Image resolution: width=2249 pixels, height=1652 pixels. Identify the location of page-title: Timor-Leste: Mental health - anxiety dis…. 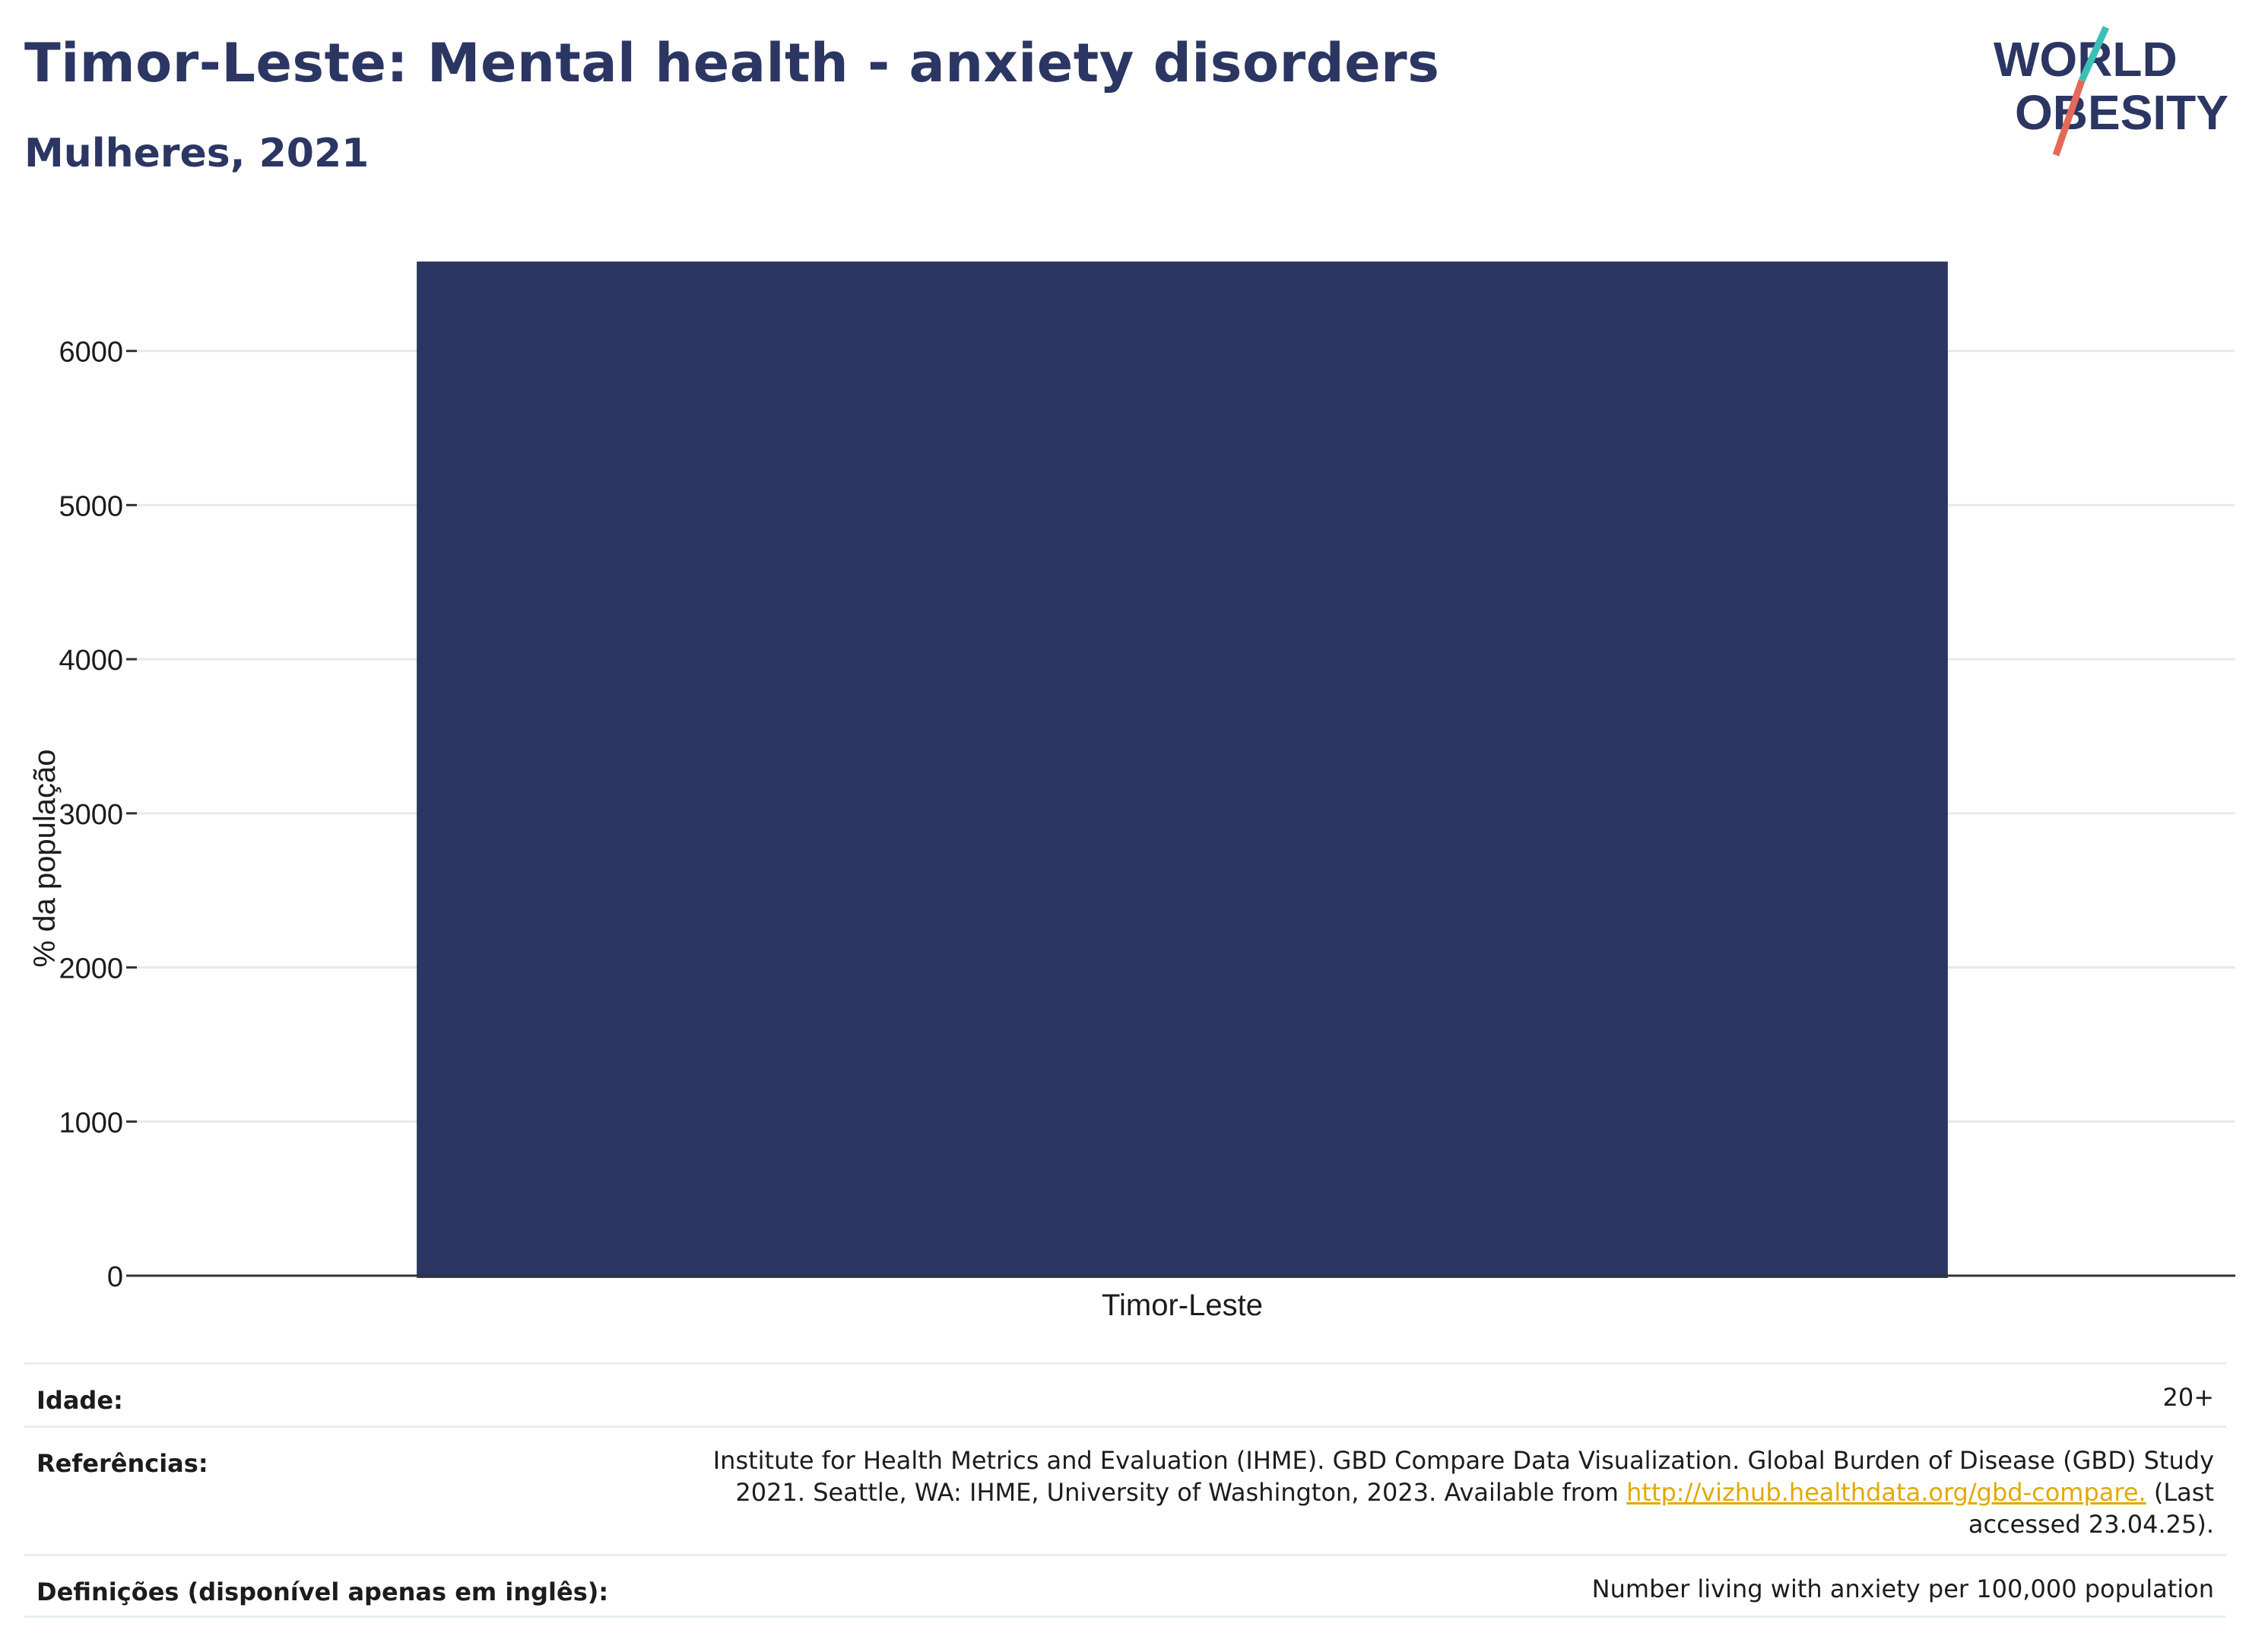
(732, 63).